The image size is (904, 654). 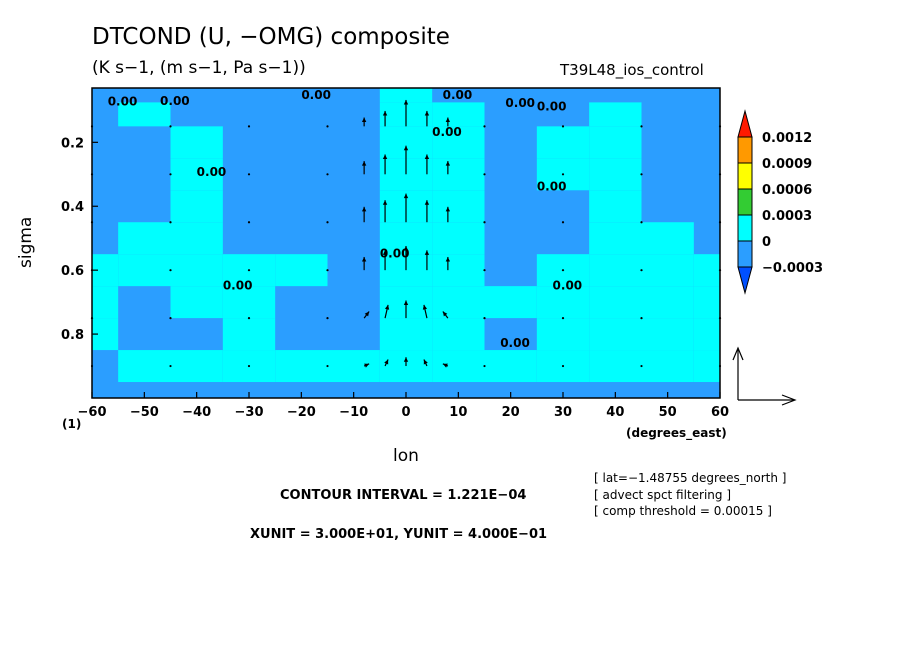 What do you see at coordinates (668, 412) in the screenshot?
I see `x-tick-label: 50` at bounding box center [668, 412].